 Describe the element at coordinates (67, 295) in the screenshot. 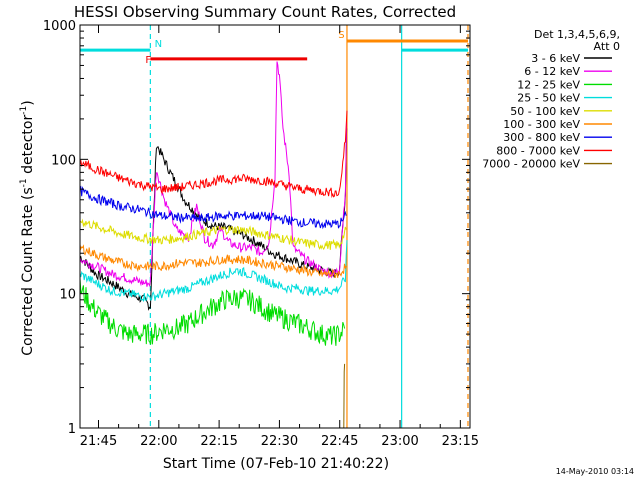

I see `y-tick-label: 10` at that location.